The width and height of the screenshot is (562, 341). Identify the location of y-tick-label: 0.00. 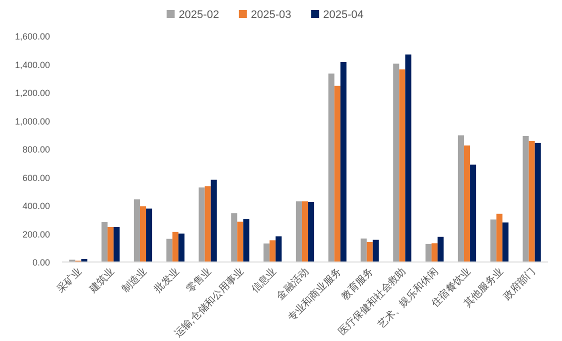
(41, 263).